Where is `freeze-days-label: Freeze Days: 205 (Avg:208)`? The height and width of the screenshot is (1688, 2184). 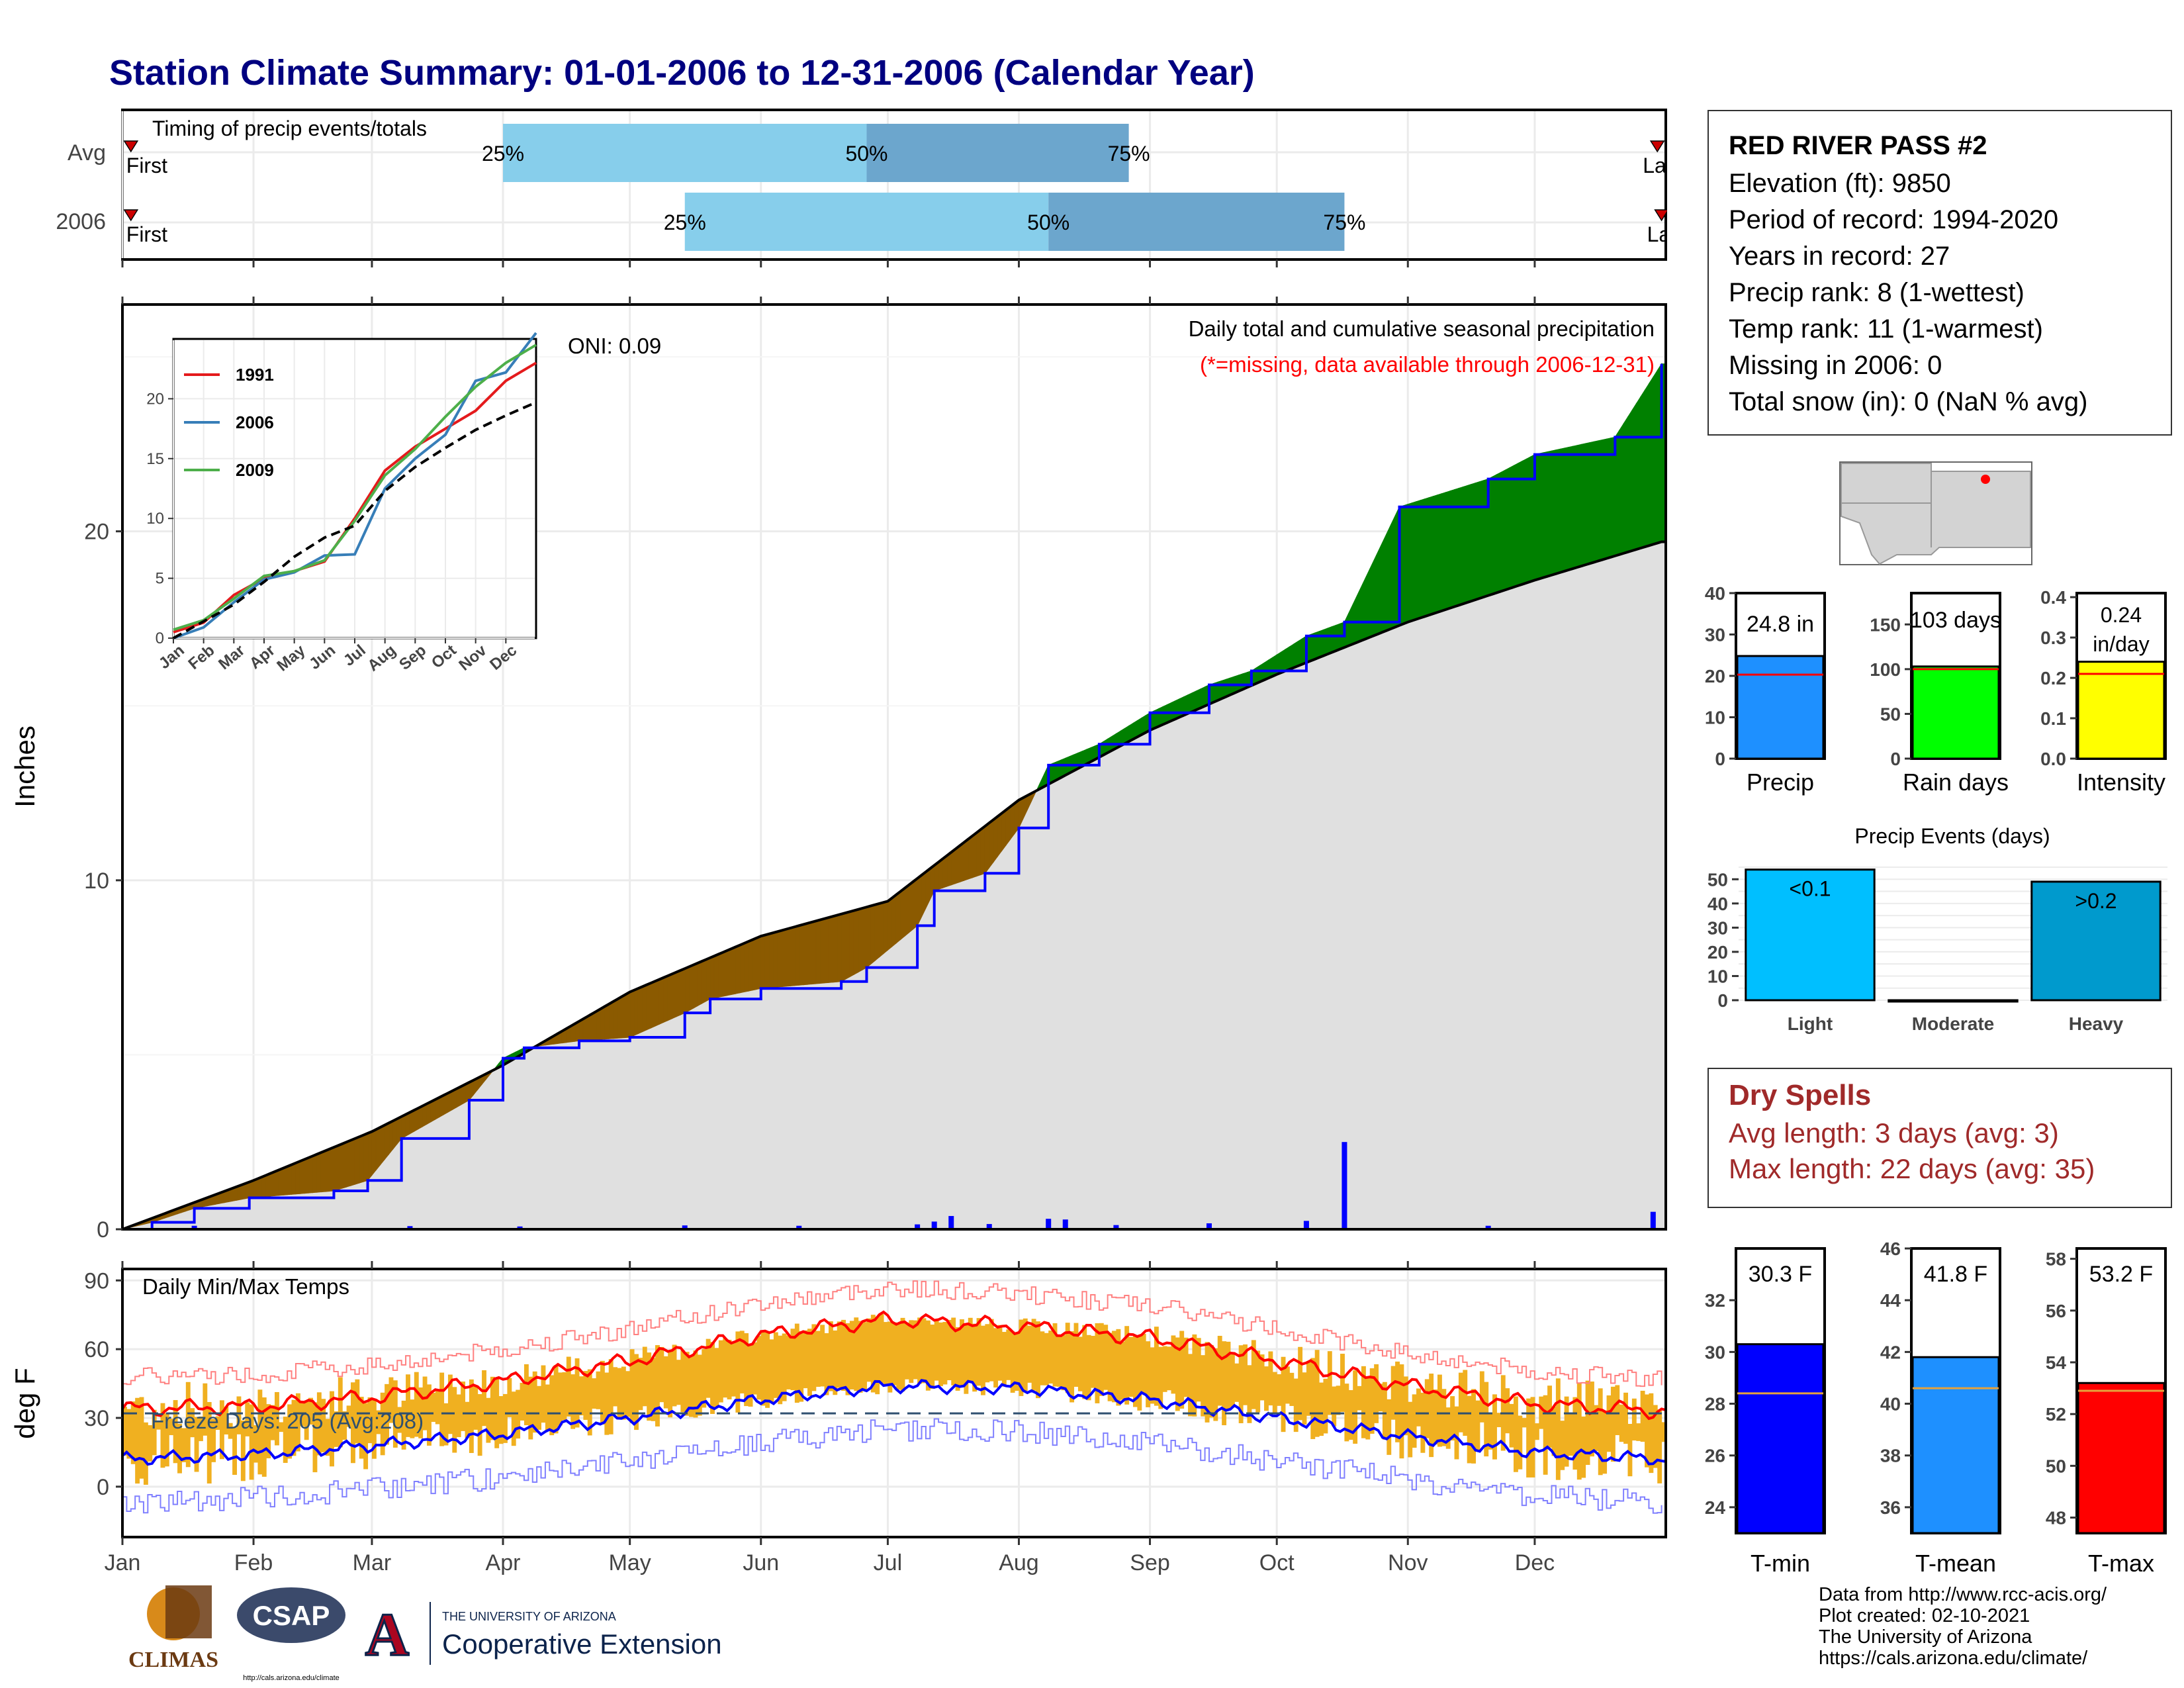 freeze-days-label: Freeze Days: 205 (Avg:208) is located at coordinates (287, 1421).